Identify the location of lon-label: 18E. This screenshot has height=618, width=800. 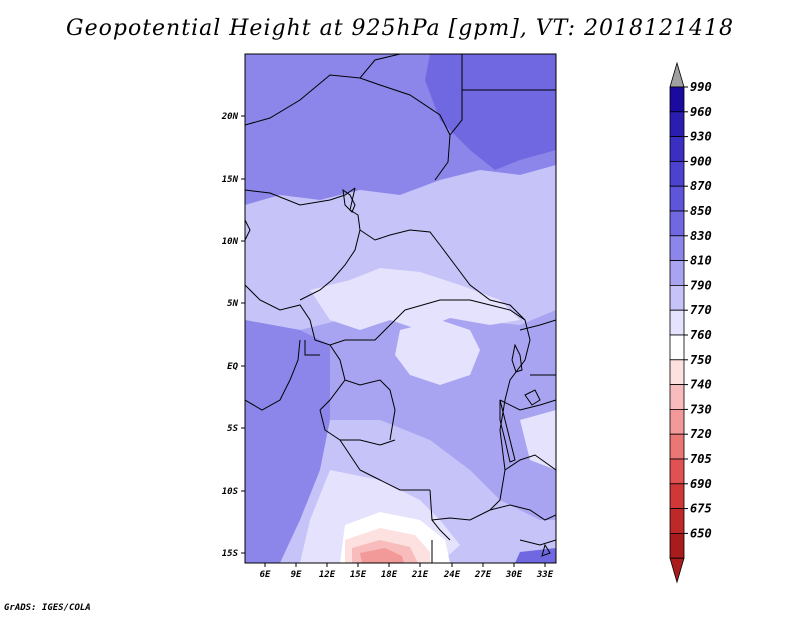
(389, 575).